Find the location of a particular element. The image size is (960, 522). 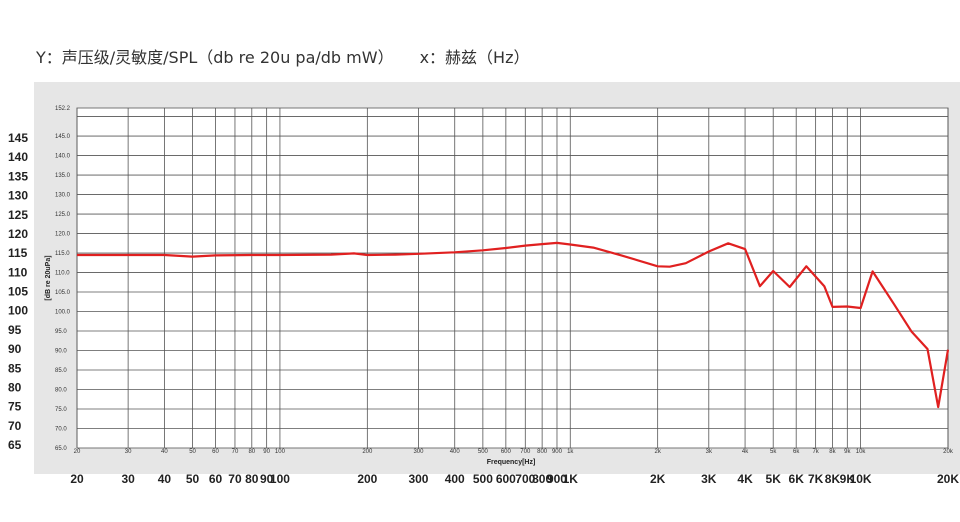

inner-x-tick-label: 300 is located at coordinates (418, 452).